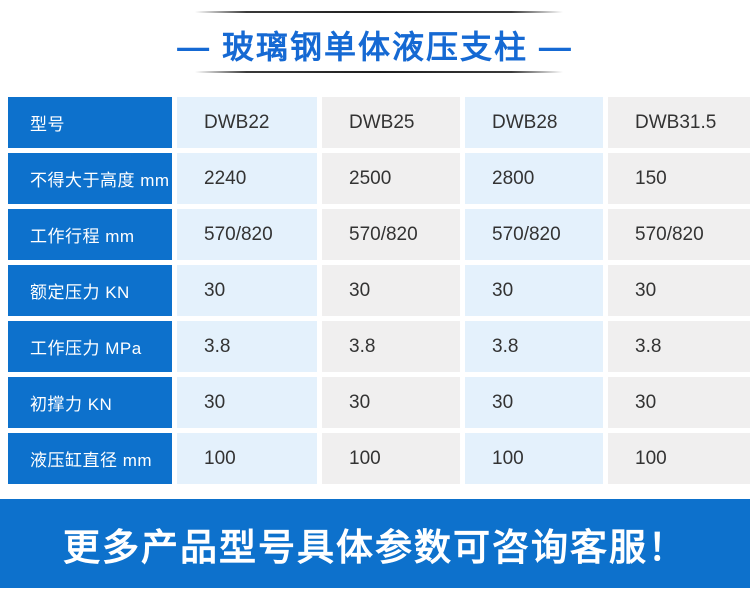 This screenshot has height=601, width=750. What do you see at coordinates (90, 346) in the screenshot?
I see `row-label-working-pressure: 工作压力 MPa` at bounding box center [90, 346].